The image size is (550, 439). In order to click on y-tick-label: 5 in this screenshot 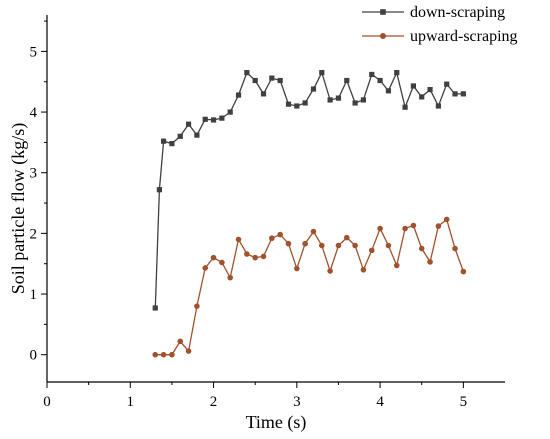, I will do `click(34, 52)`.